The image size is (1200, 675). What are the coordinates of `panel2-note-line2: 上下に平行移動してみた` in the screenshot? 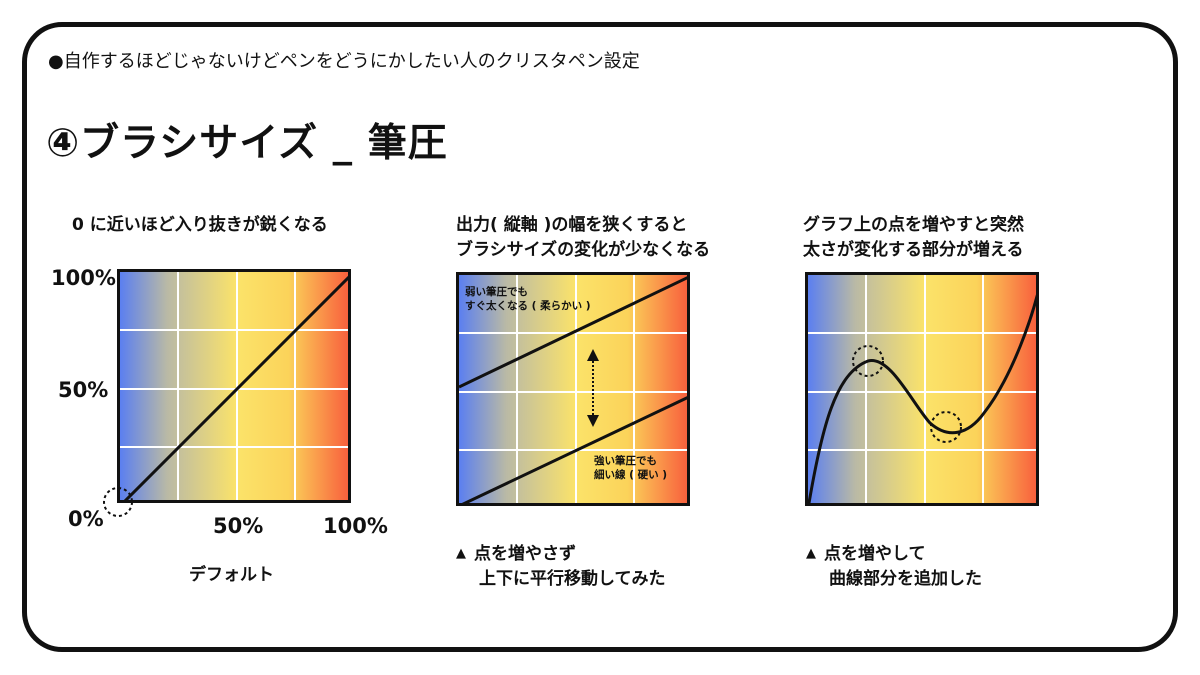 It's located at (572, 579).